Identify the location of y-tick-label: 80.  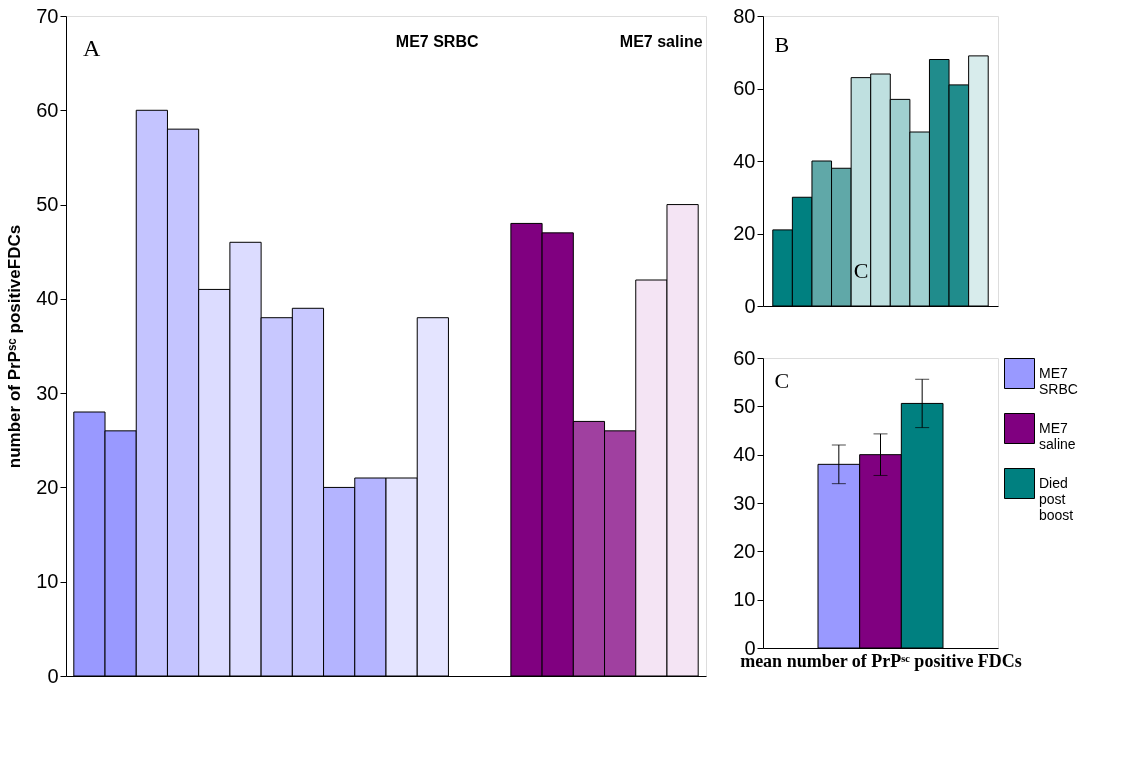
(744, 15).